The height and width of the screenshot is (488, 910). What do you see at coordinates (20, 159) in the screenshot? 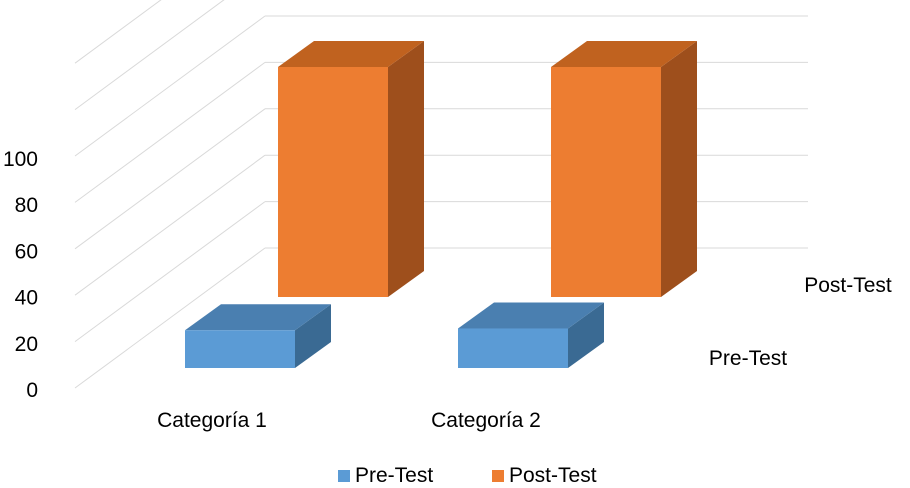
I see `y-tick-label: 100` at bounding box center [20, 159].